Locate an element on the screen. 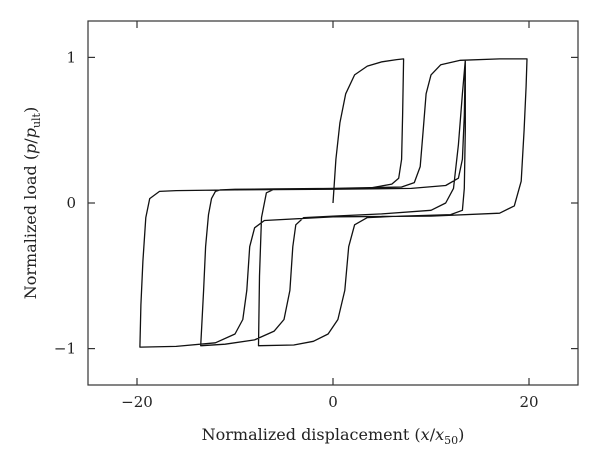 Image resolution: width=600 pixels, height=463 pixels. y-tick-label: −1 is located at coordinates (65, 349).